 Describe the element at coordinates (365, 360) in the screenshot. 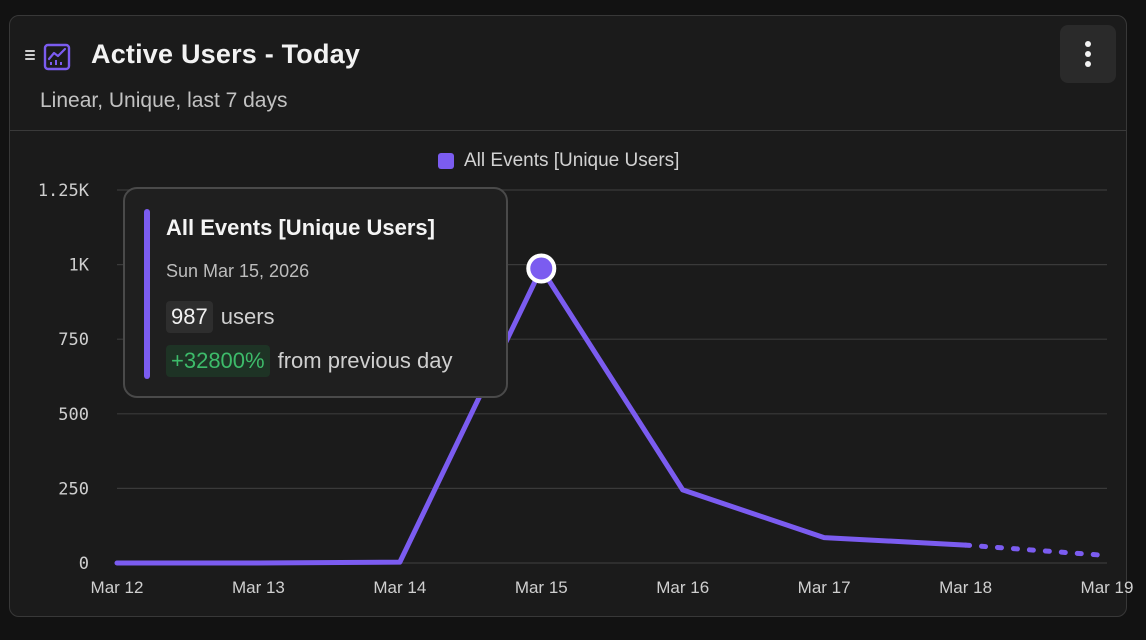

I see `tooltip-change-text: from previous day` at that location.